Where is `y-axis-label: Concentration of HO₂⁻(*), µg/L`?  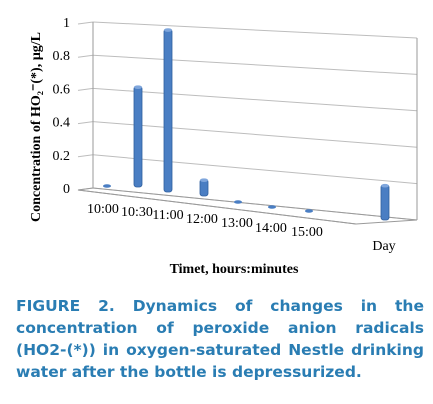 y-axis-label: Concentration of HO₂⁻(*), µg/L is located at coordinates (36, 127).